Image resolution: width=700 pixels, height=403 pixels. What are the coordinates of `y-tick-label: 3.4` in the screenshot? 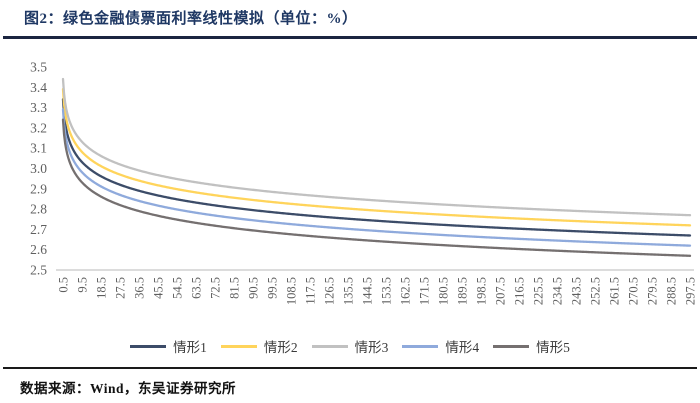 It's located at (38, 87).